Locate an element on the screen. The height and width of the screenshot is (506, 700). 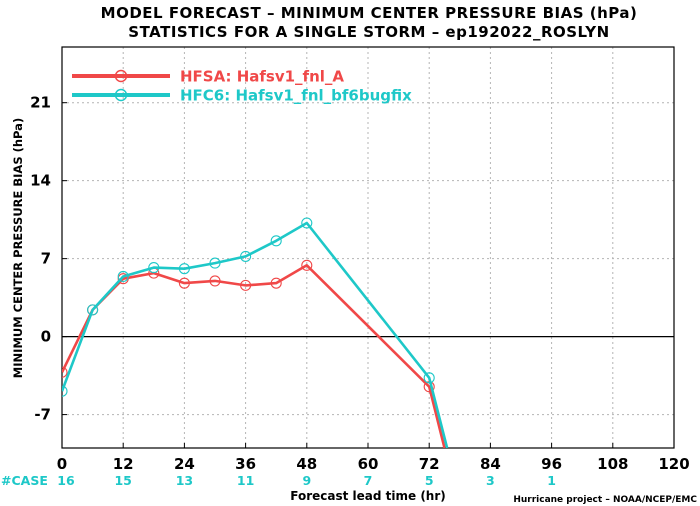
x-axis-ticks: 0 12 24 36 48 60 72 84 96 108 120 is located at coordinates (373, 458).